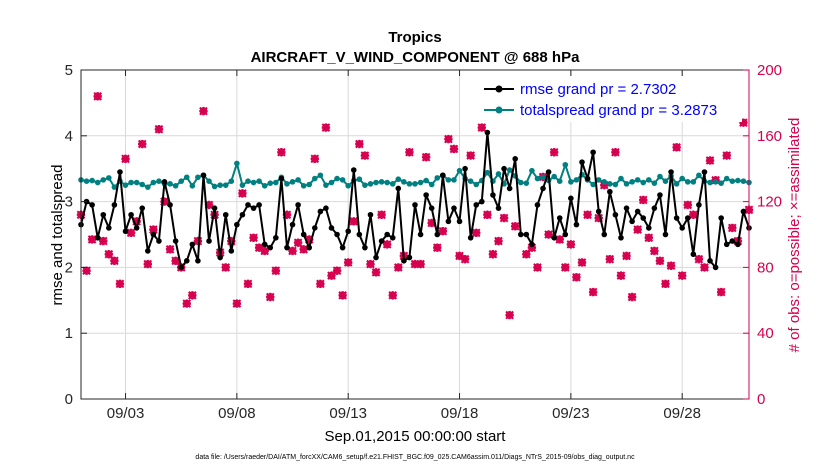 This screenshot has height=470, width=830. What do you see at coordinates (460, 413) in the screenshot?
I see `x-tick-label: 09/18` at bounding box center [460, 413].